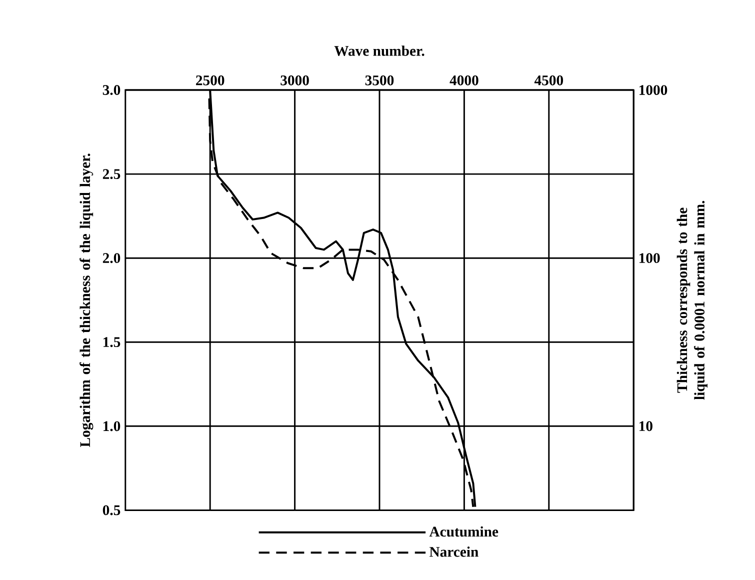  What do you see at coordinates (646, 426) in the screenshot?
I see `y2-tick-label: 10` at bounding box center [646, 426].